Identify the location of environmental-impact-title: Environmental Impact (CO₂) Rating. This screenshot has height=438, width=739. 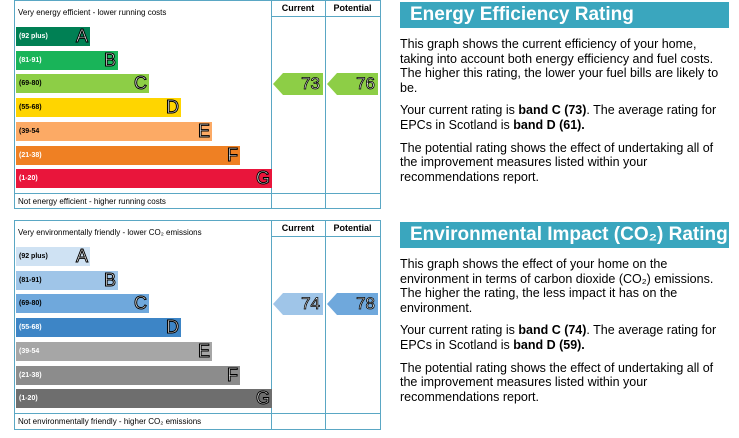
(564, 235).